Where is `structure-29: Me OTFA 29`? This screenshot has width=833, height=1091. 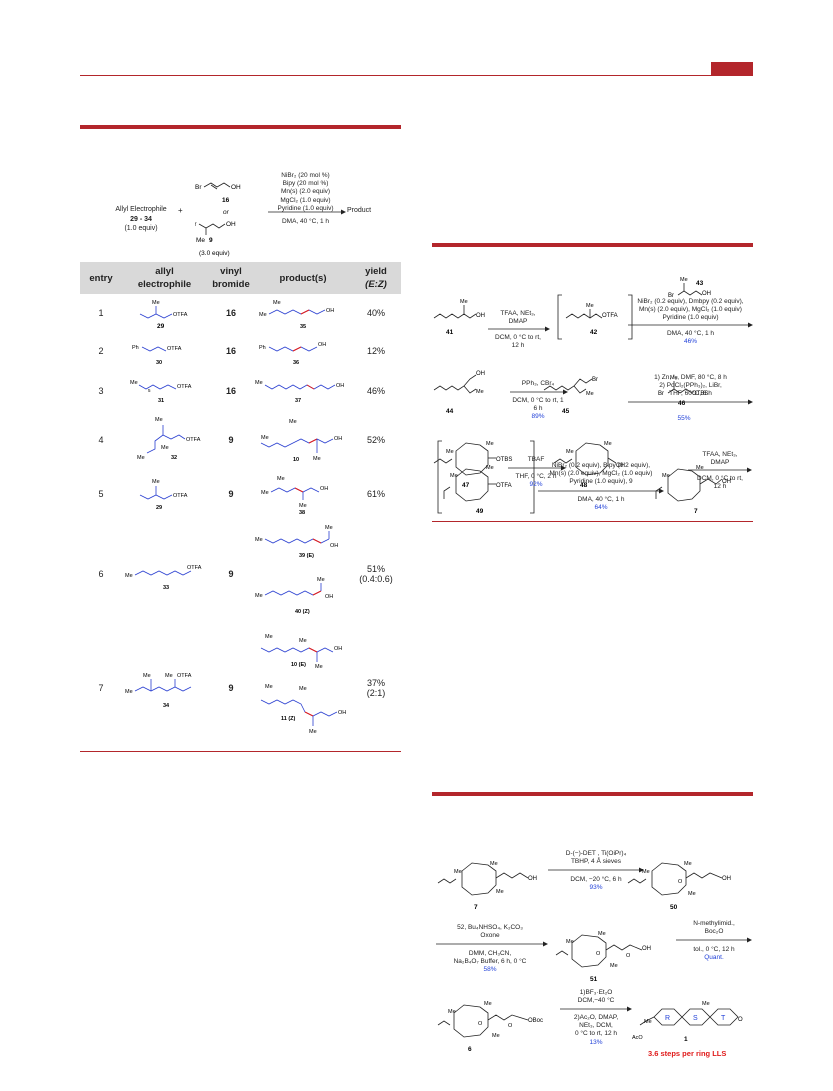 structure-29: Me OTFA 29 is located at coordinates (163, 315).